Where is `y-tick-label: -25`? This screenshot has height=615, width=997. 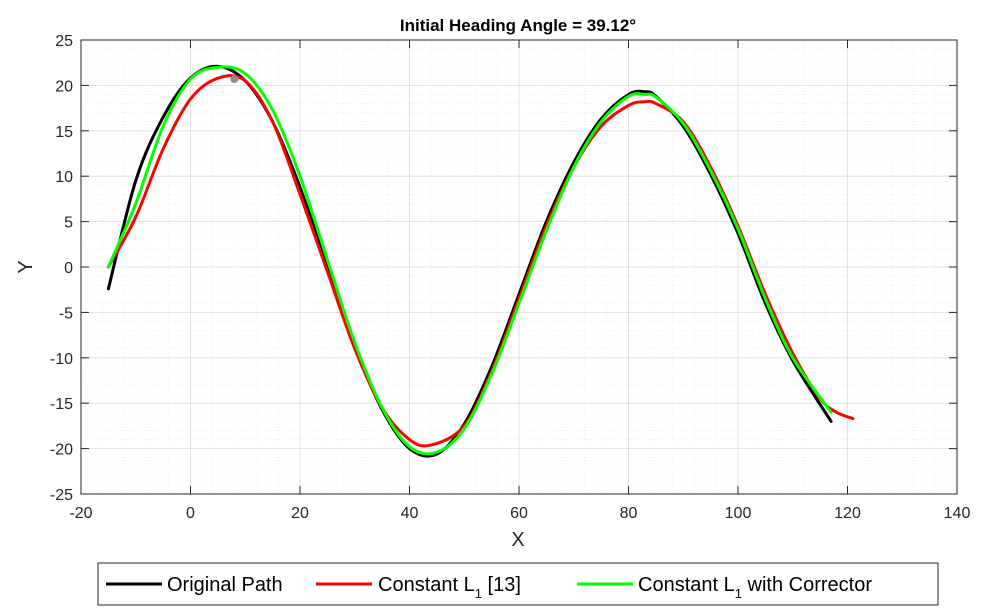 y-tick-label: -25 is located at coordinates (61, 495).